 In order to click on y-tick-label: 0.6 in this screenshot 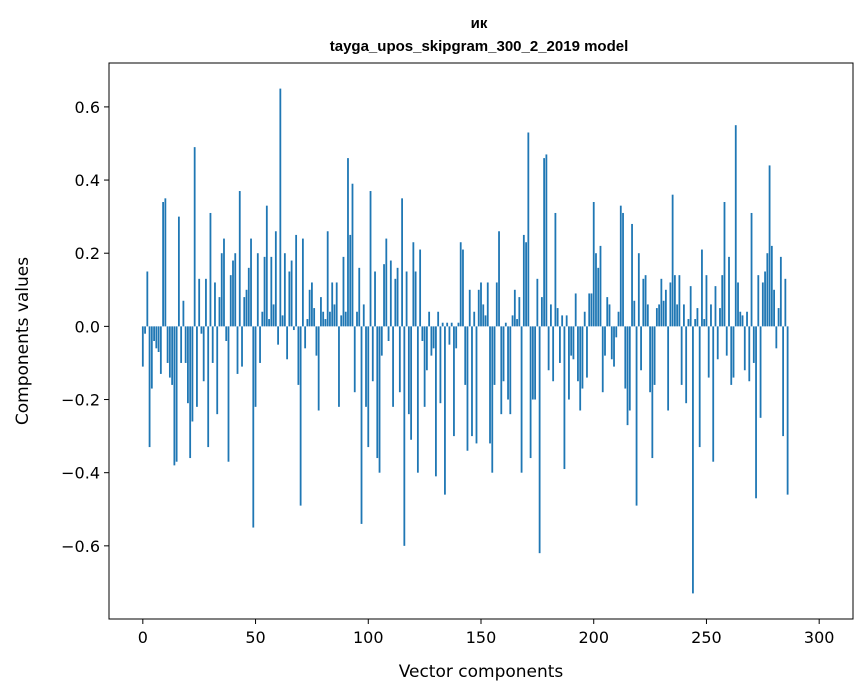, I will do `click(87, 107)`.